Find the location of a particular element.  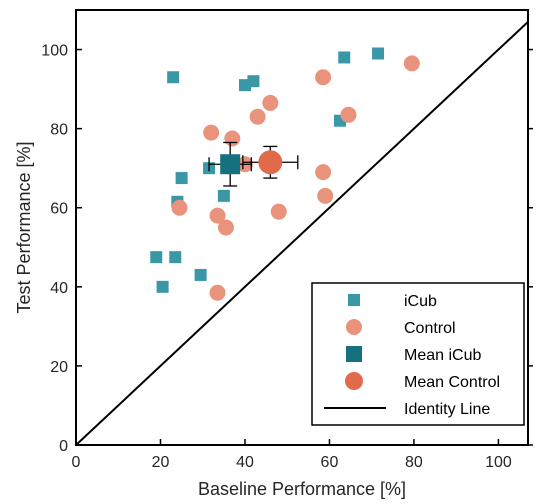

x-tick-label: 20 is located at coordinates (161, 462).